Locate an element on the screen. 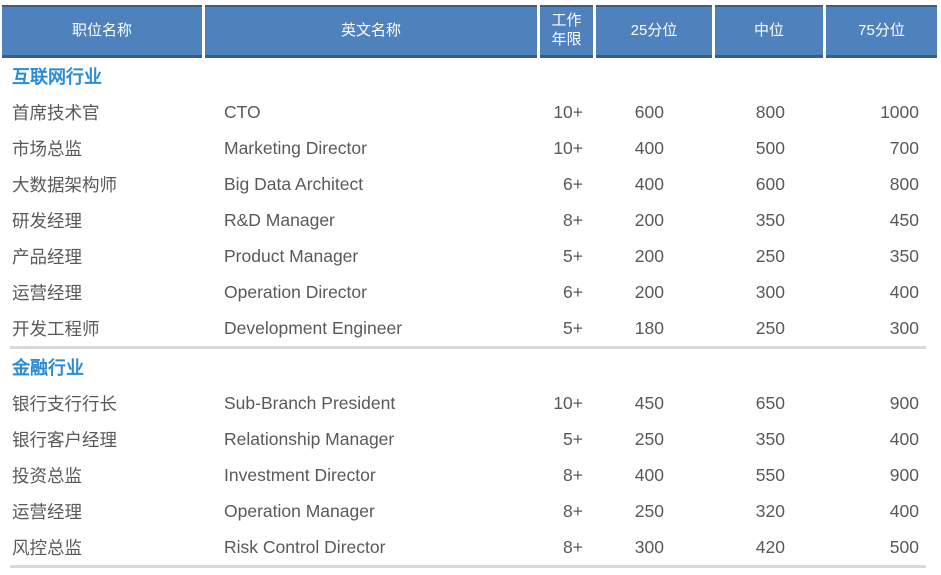 This screenshot has height=575, width=941. cell-position-en: Development Engineer is located at coordinates (313, 327).